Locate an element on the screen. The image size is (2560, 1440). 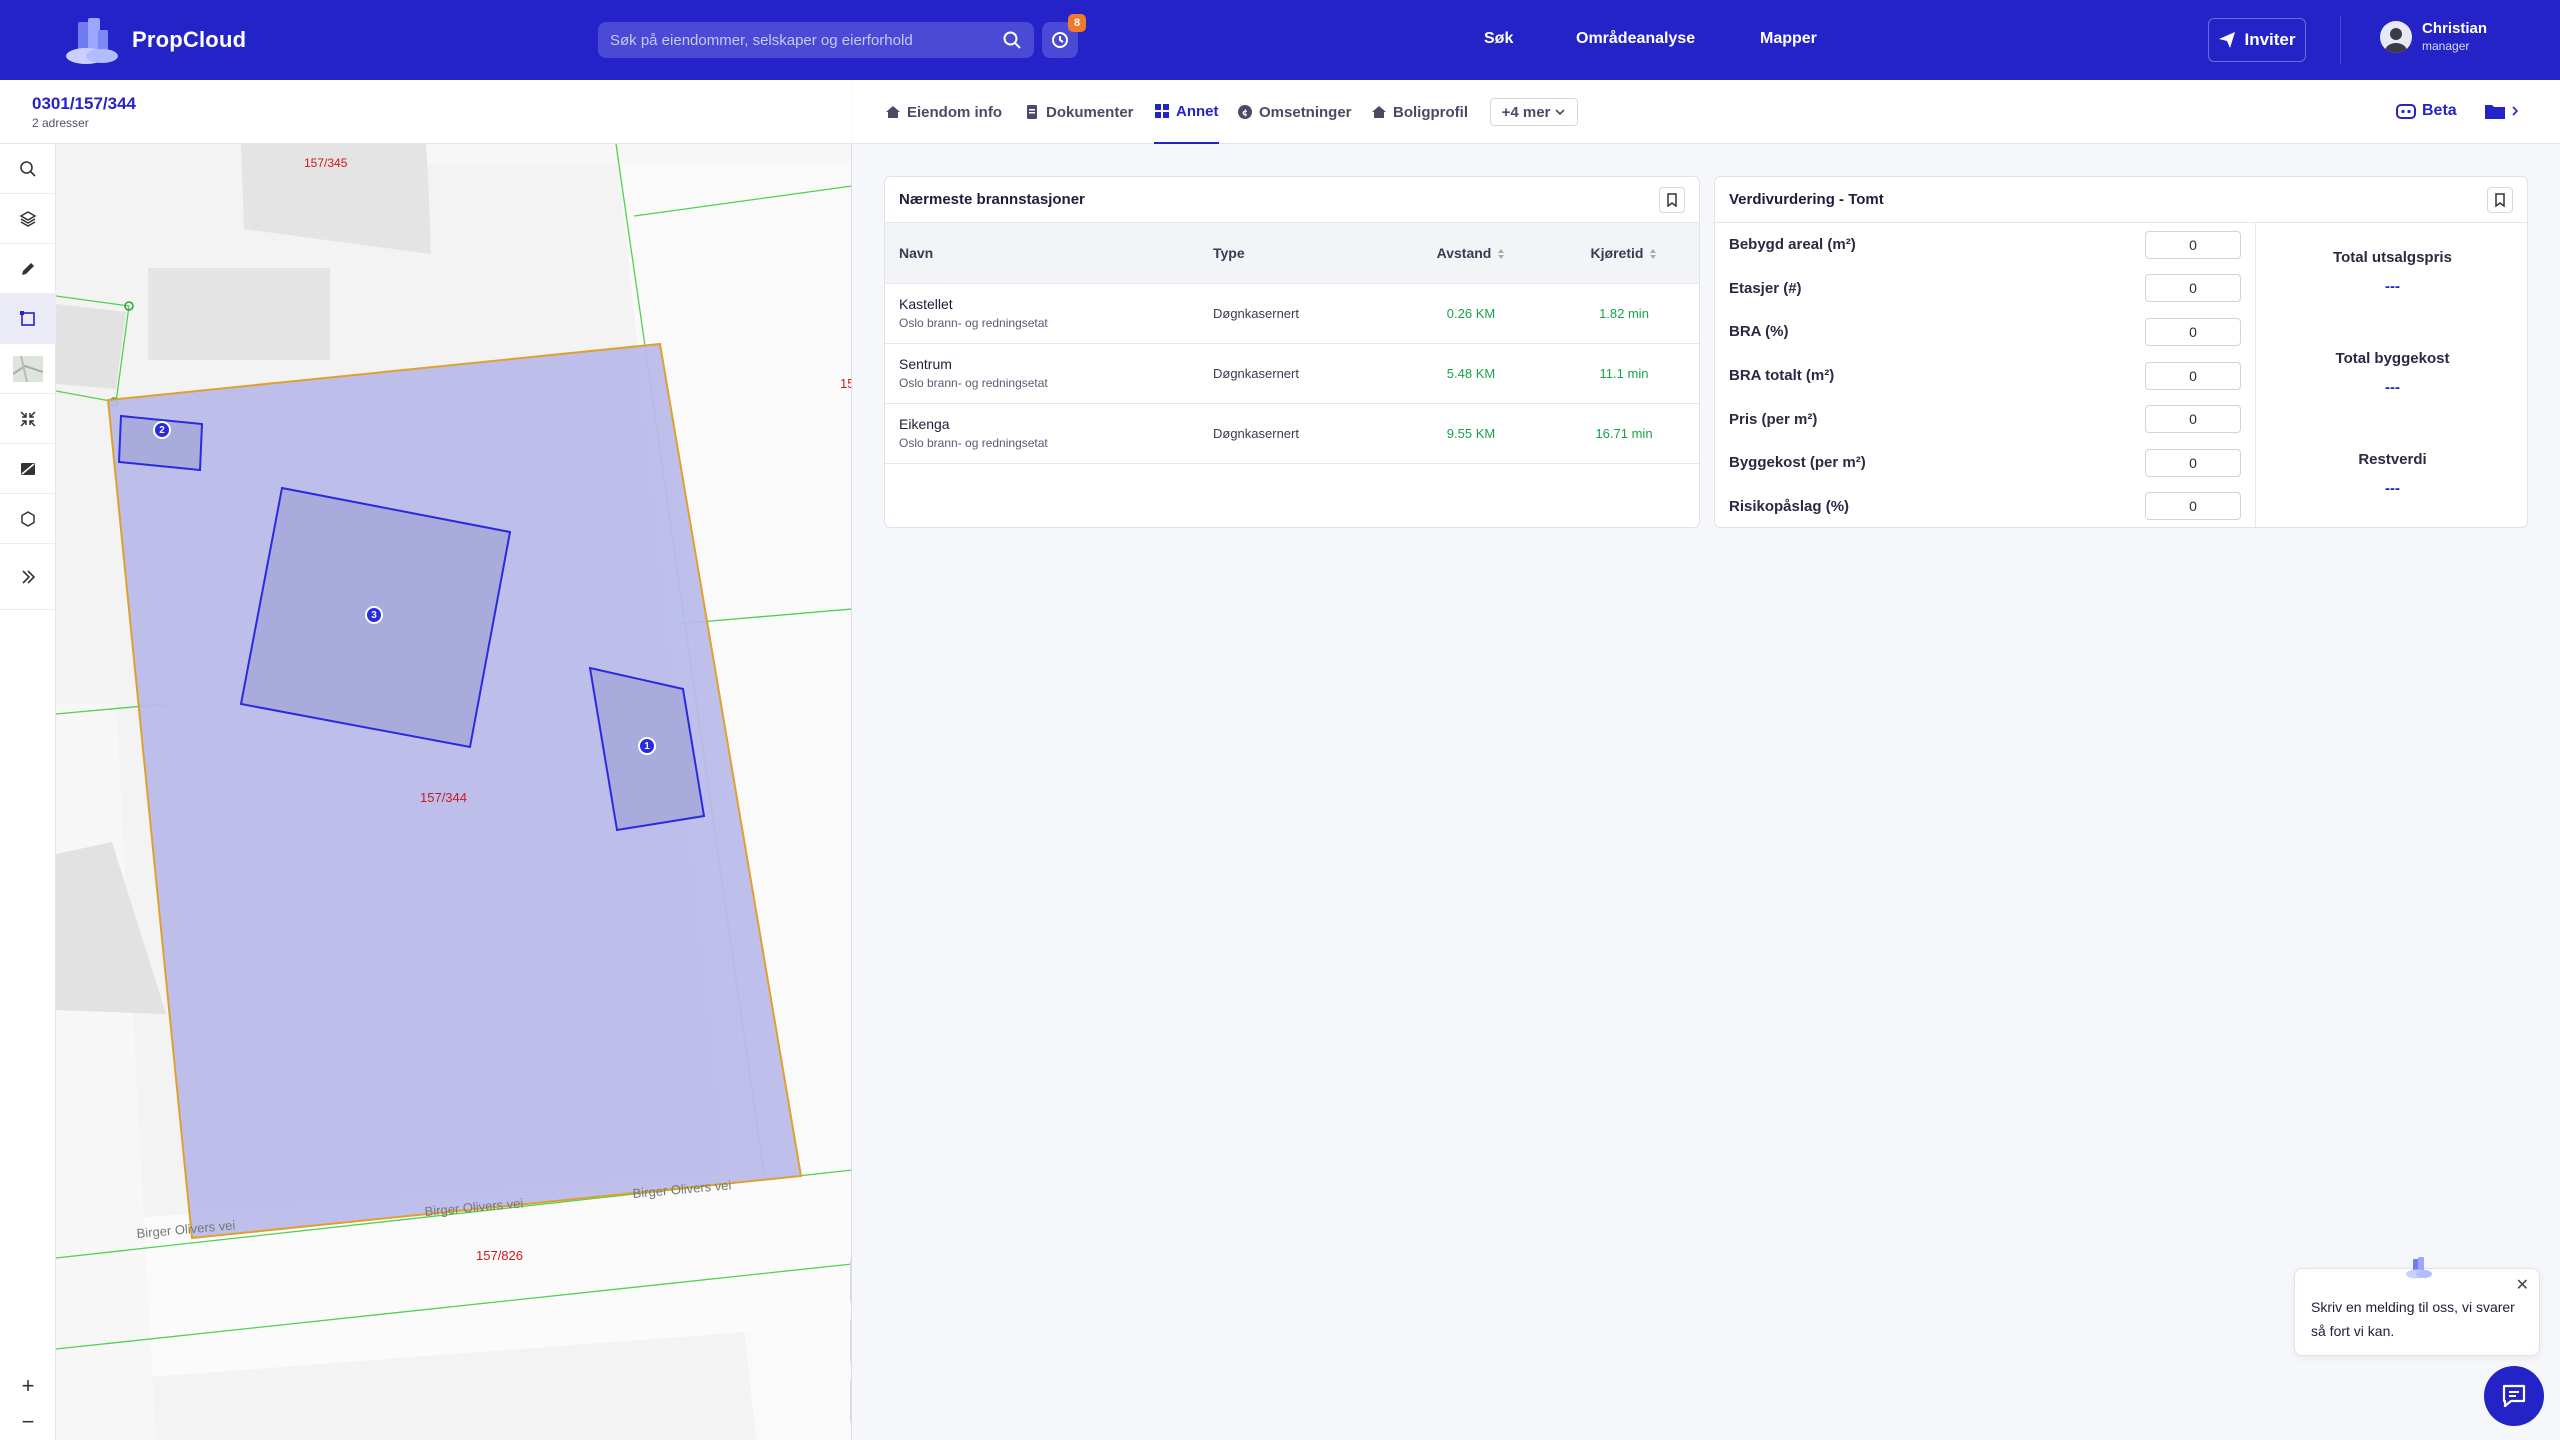
col-avstand: Avstand is located at coordinates (1471, 253).